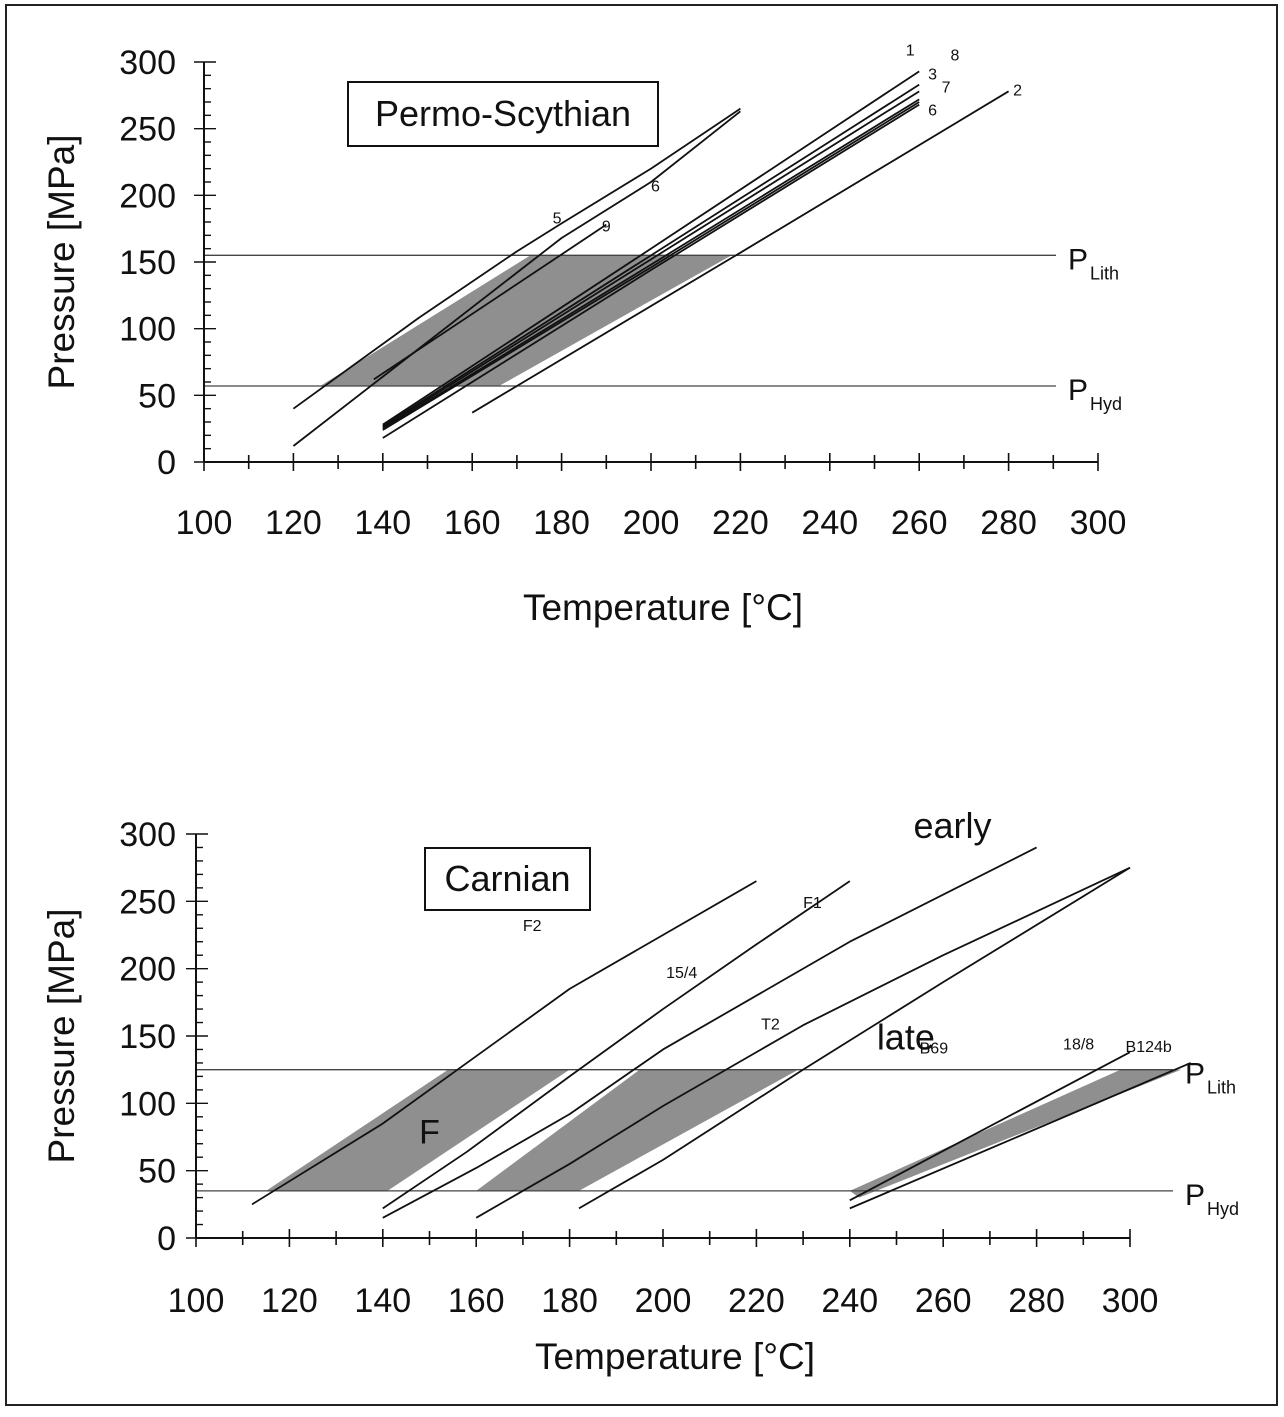  Describe the element at coordinates (557, 218) in the screenshot. I see `series-label: 5` at that location.